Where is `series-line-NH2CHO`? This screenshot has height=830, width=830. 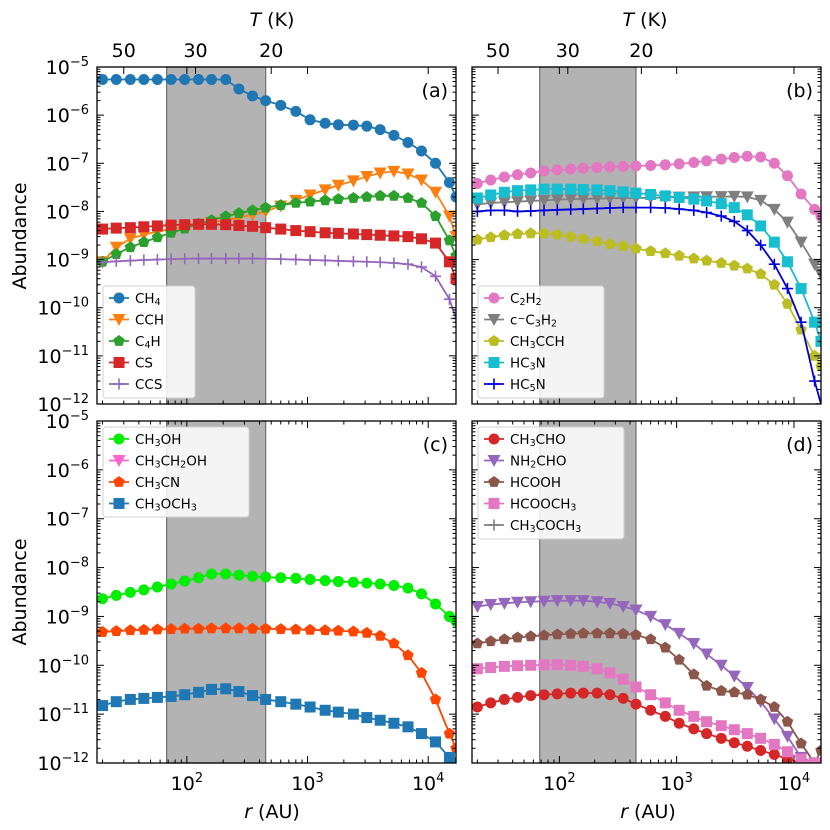
series-line-NH2CHO is located at coordinates (649, 681).